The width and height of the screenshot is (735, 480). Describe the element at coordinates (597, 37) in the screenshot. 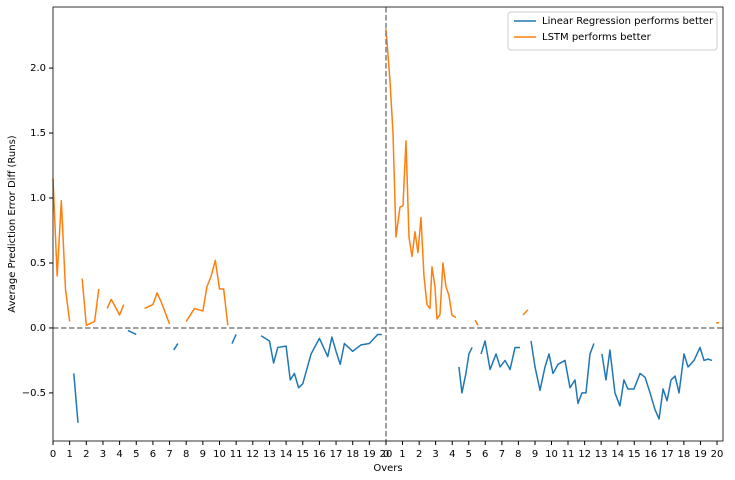

I see `legend-label: LSTM performs better` at that location.